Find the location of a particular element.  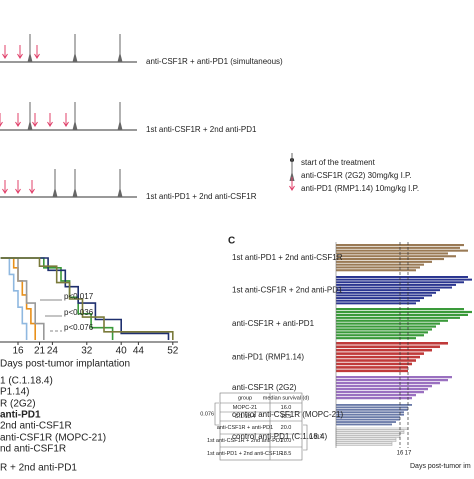

table-cell: 1st anti-PD1 + 2nd anti-CSF1R is located at coordinates (245, 454).